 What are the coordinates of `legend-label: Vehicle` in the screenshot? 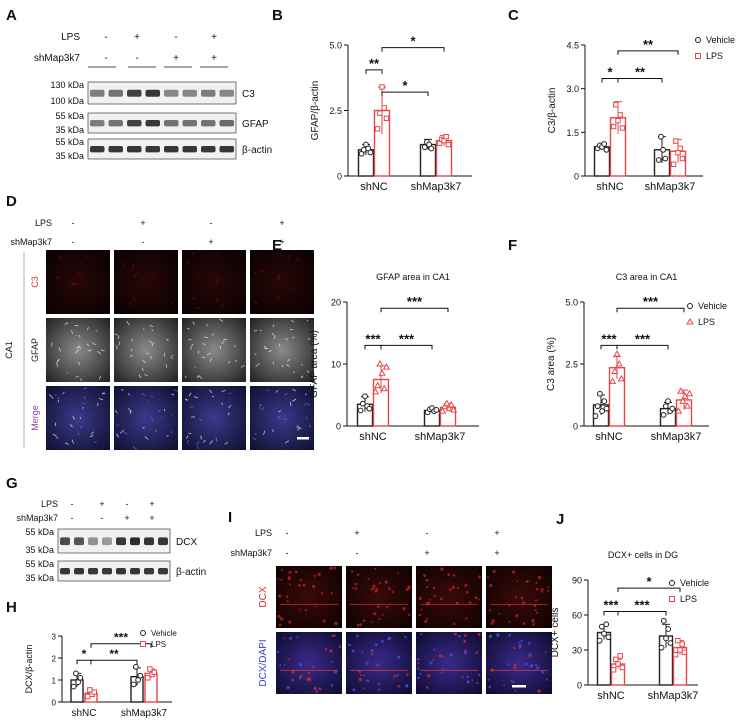 It's located at (712, 306).